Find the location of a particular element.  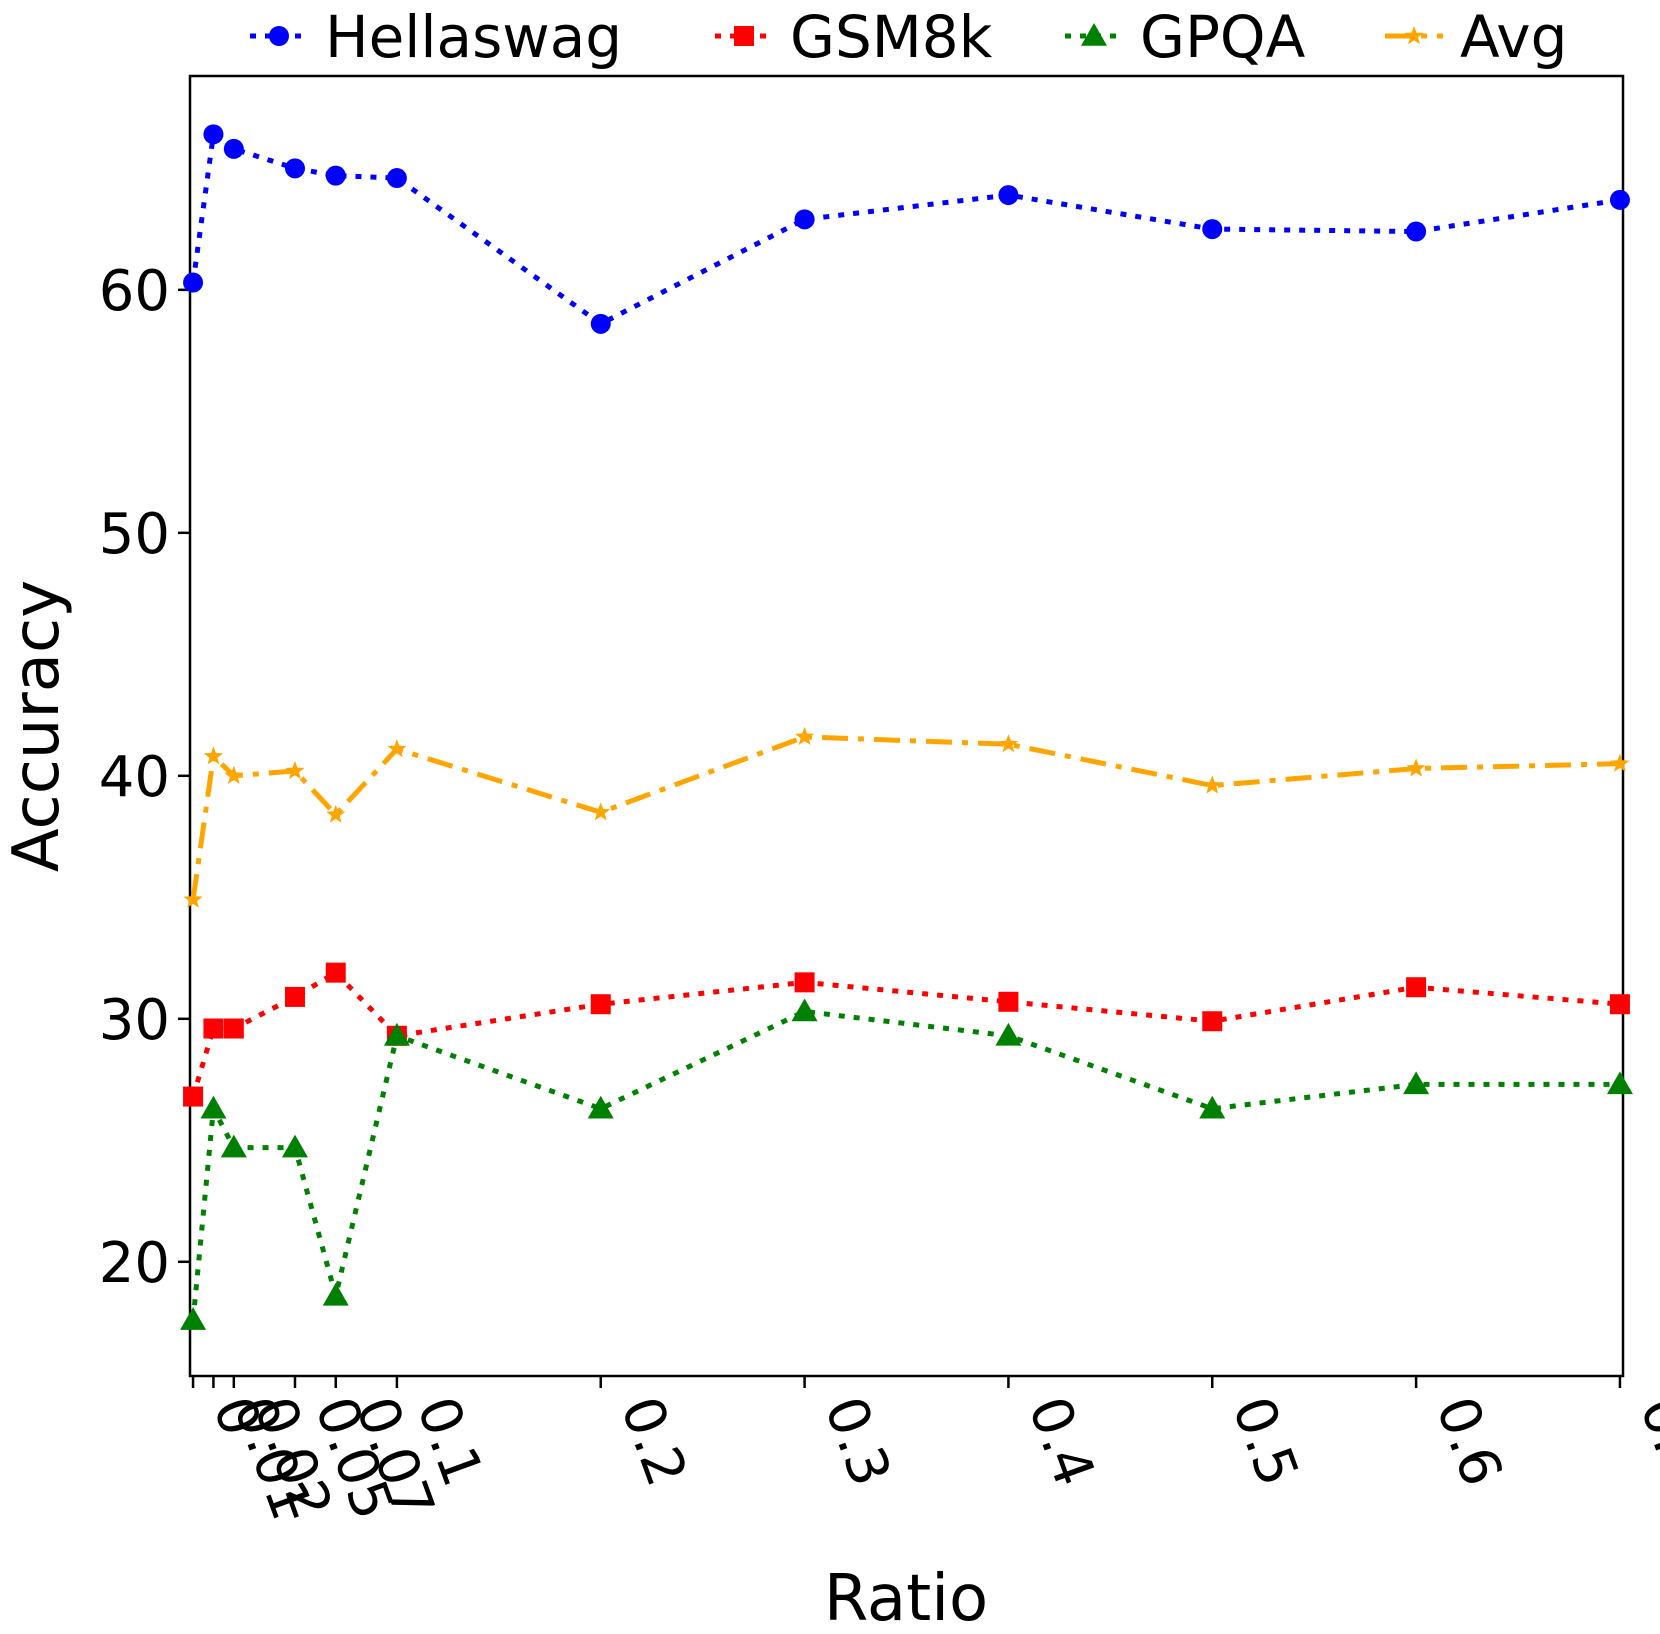

y-axis-title: Accuracy is located at coordinates (37, 726).